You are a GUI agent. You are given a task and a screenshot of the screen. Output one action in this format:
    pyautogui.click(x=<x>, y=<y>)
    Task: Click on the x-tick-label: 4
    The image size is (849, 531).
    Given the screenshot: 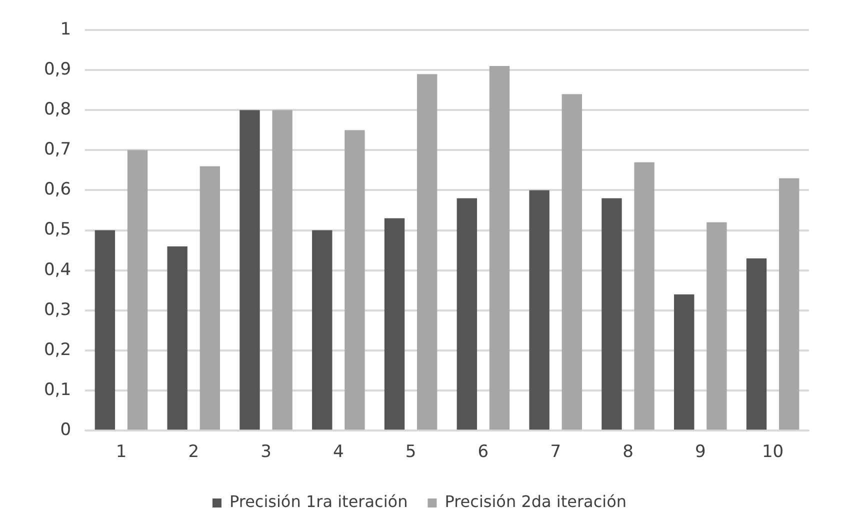 What is the action you would take?
    pyautogui.click(x=338, y=452)
    